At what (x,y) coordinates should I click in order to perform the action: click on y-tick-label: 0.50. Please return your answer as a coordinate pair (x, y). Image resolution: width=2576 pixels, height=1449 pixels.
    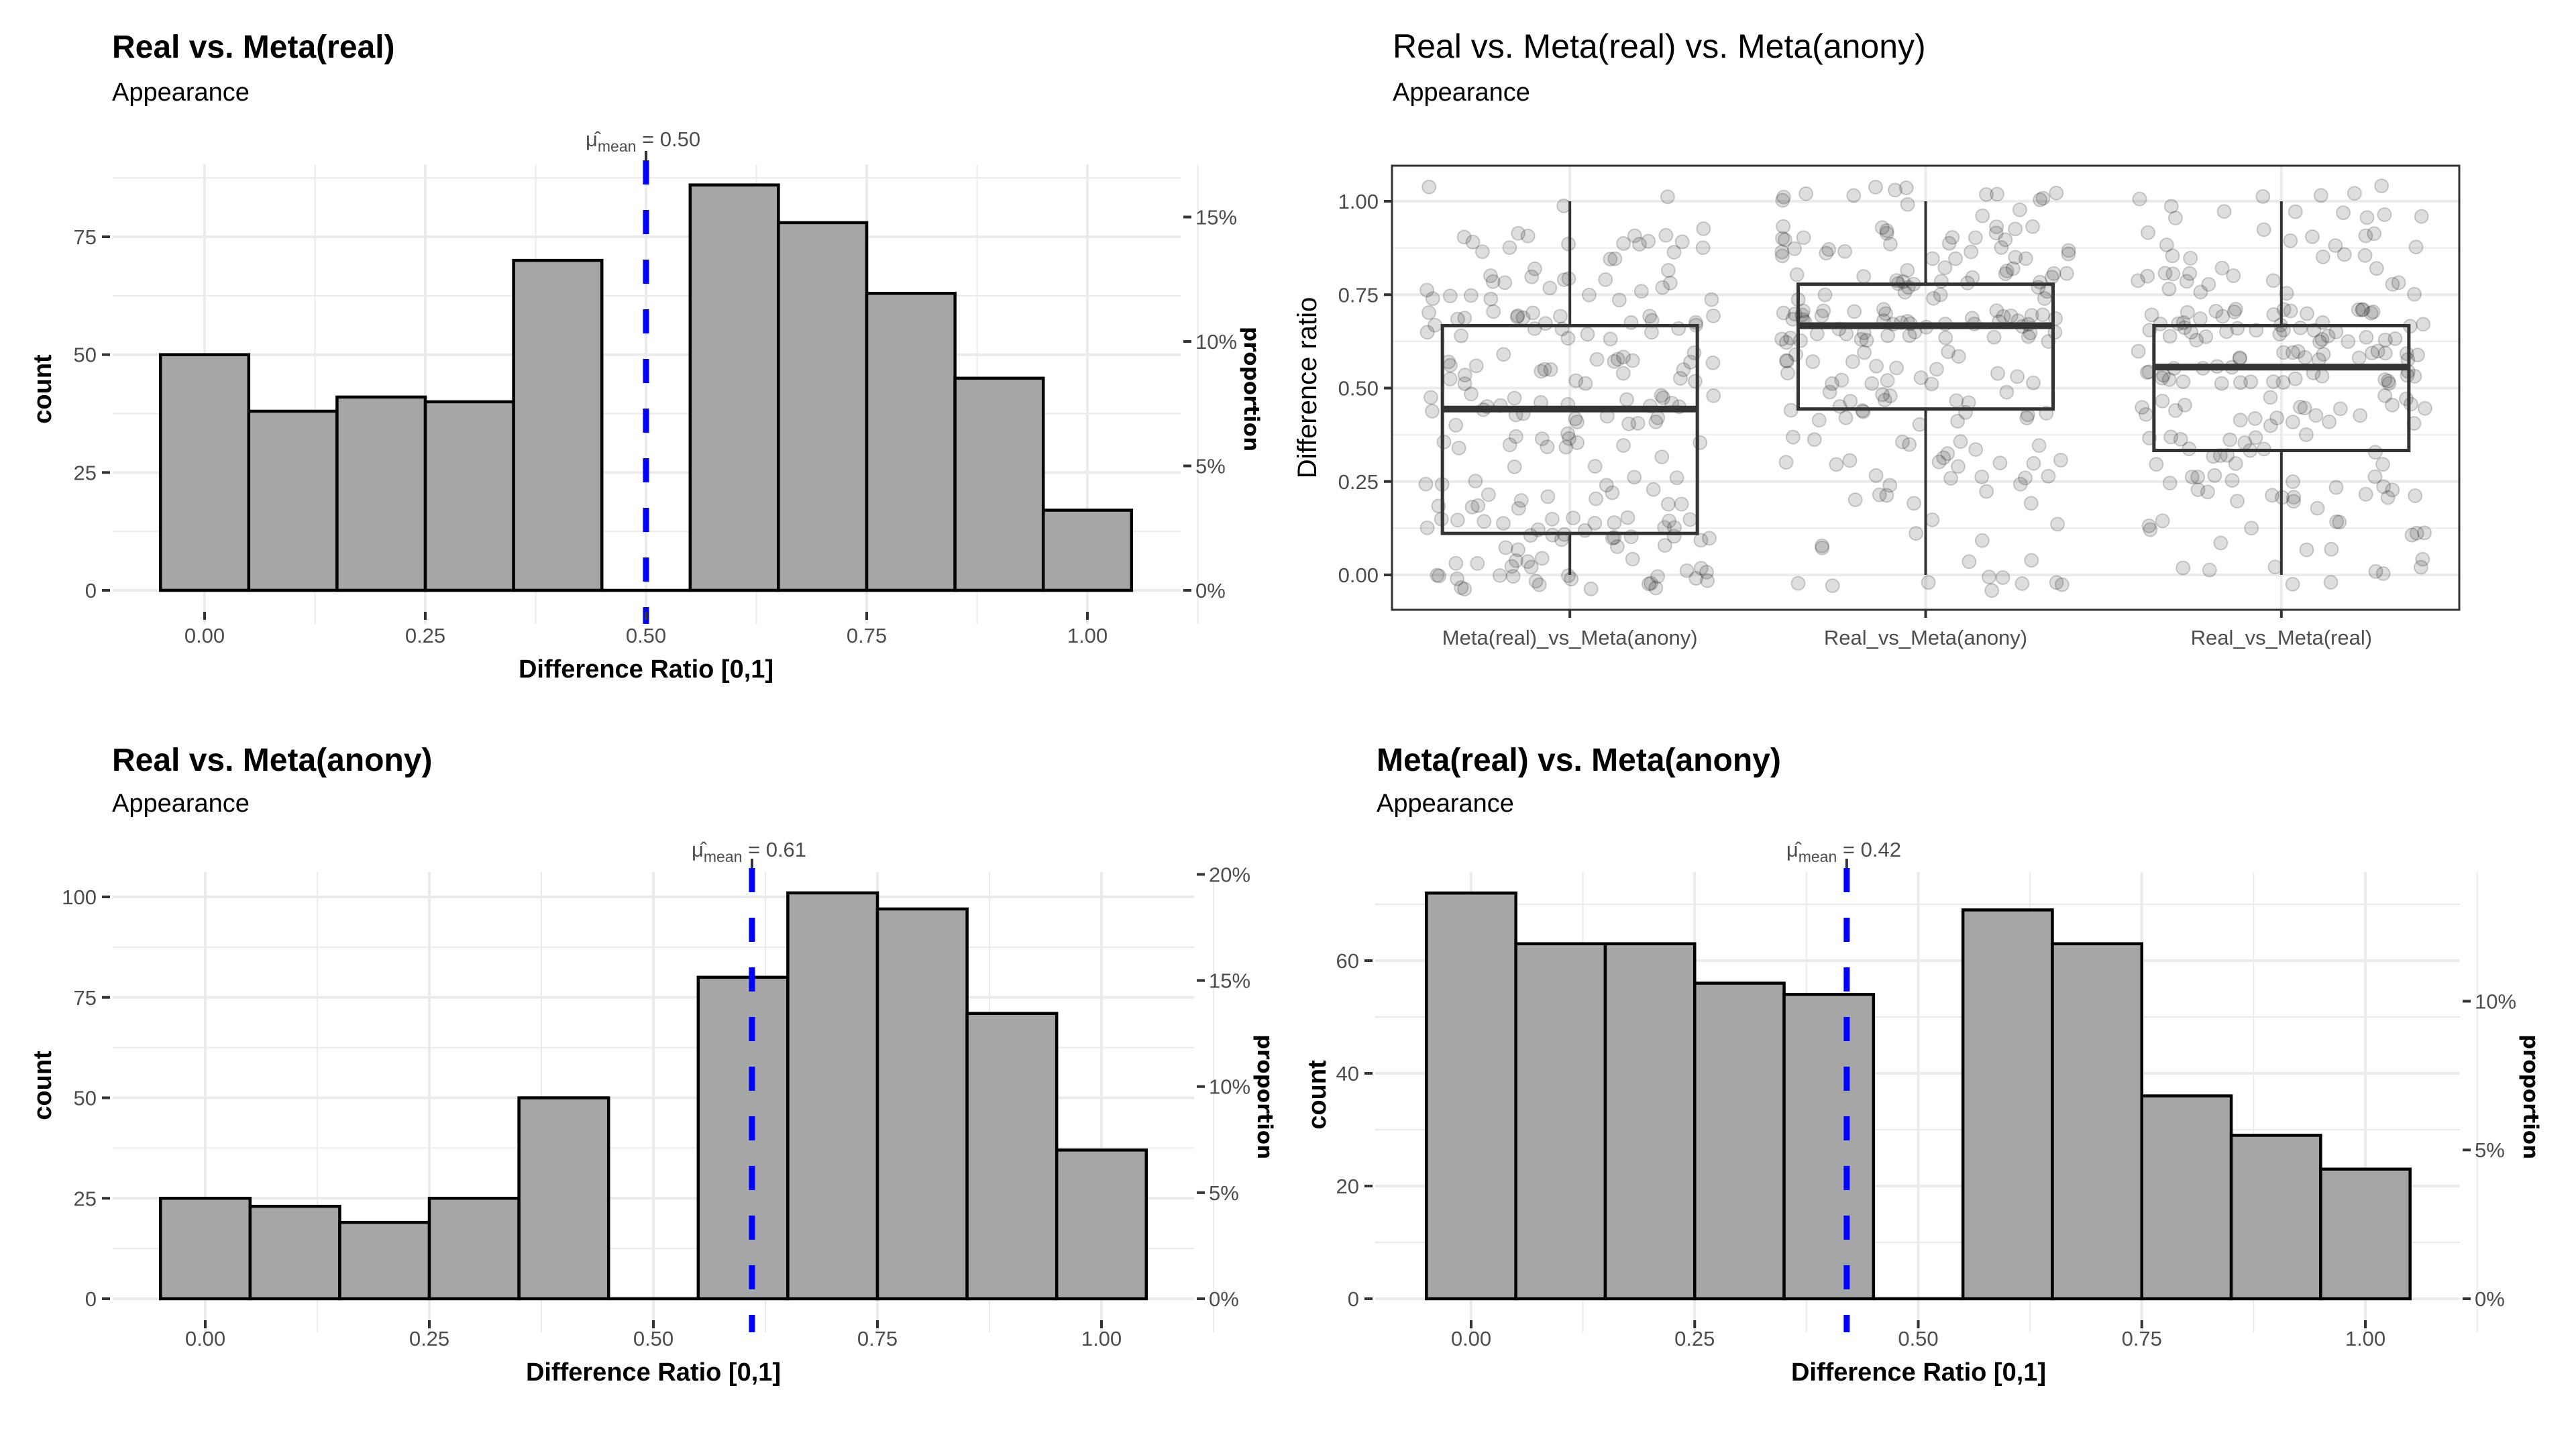
    Looking at the image, I should click on (1358, 388).